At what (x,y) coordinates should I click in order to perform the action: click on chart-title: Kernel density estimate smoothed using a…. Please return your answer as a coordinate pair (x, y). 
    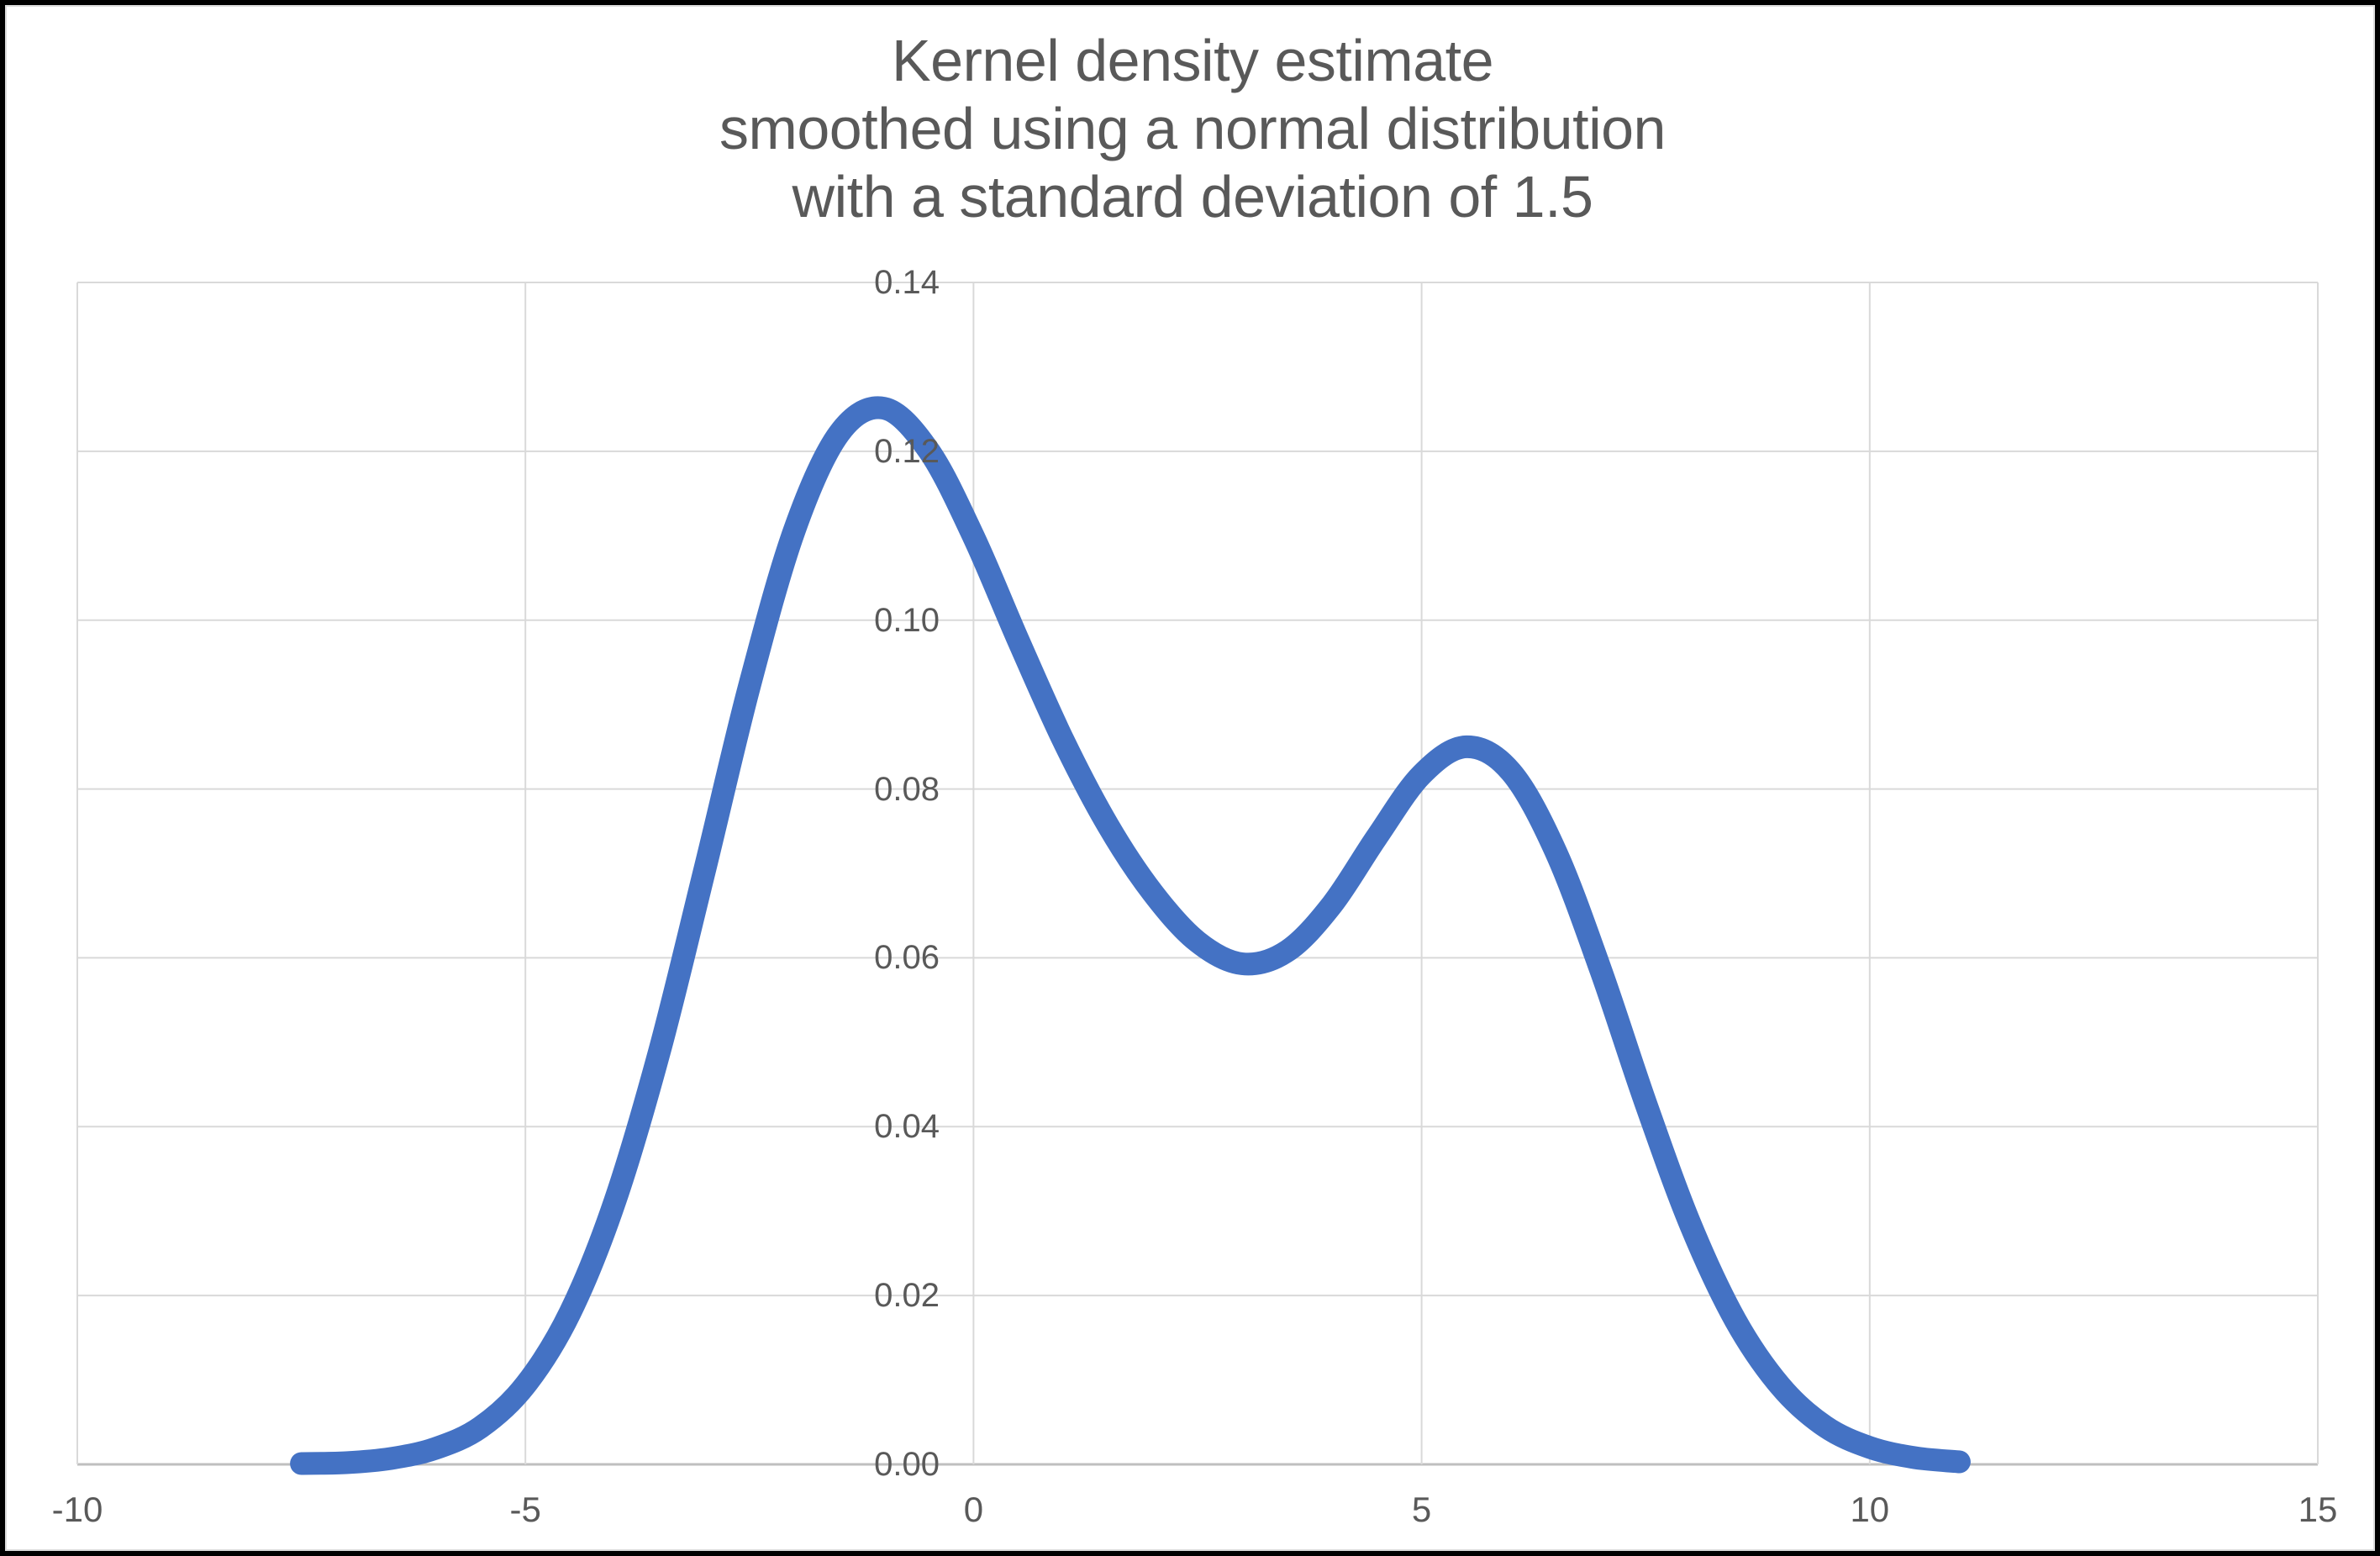
    Looking at the image, I should click on (1192, 129).